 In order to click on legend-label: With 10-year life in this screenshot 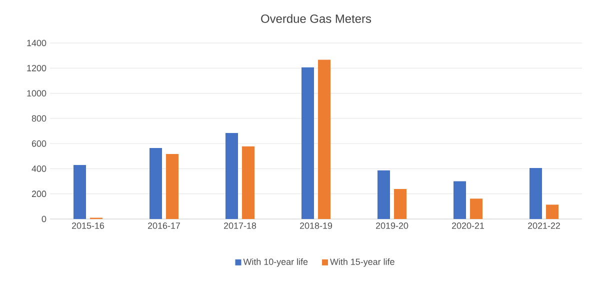, I will do `click(275, 262)`.